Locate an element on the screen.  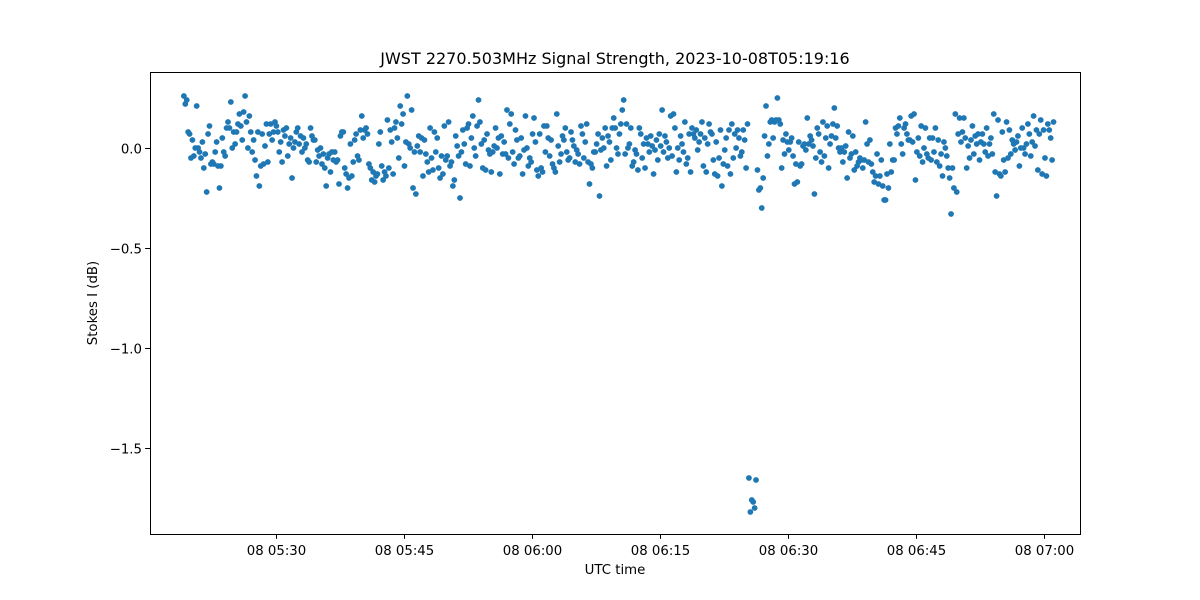
x-tick-label: 08 06:30 is located at coordinates (788, 551).